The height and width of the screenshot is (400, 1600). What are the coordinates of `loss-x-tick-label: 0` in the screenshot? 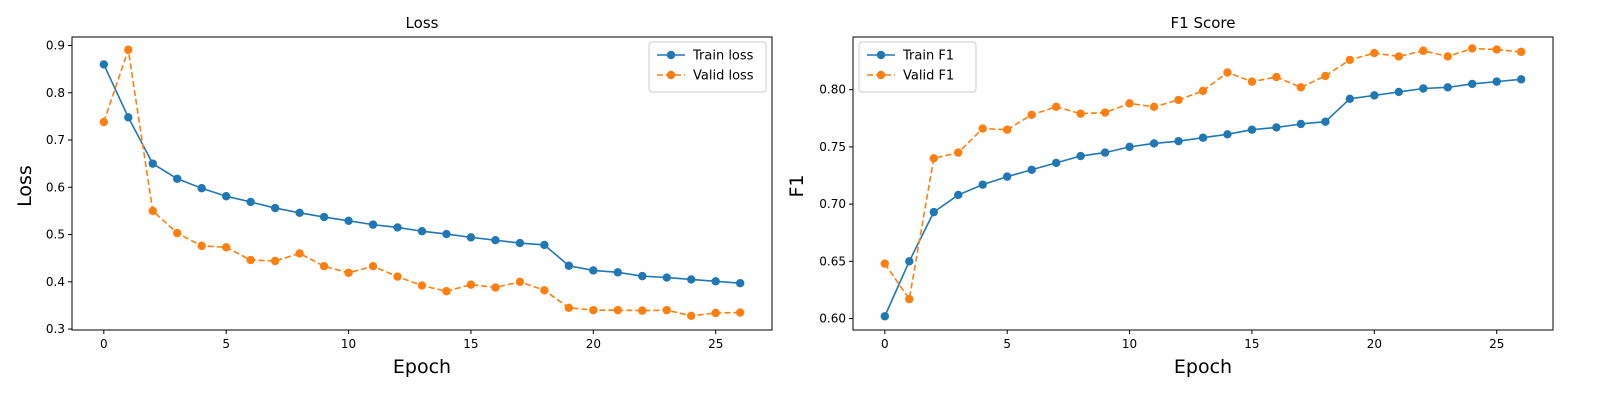 It's located at (104, 344).